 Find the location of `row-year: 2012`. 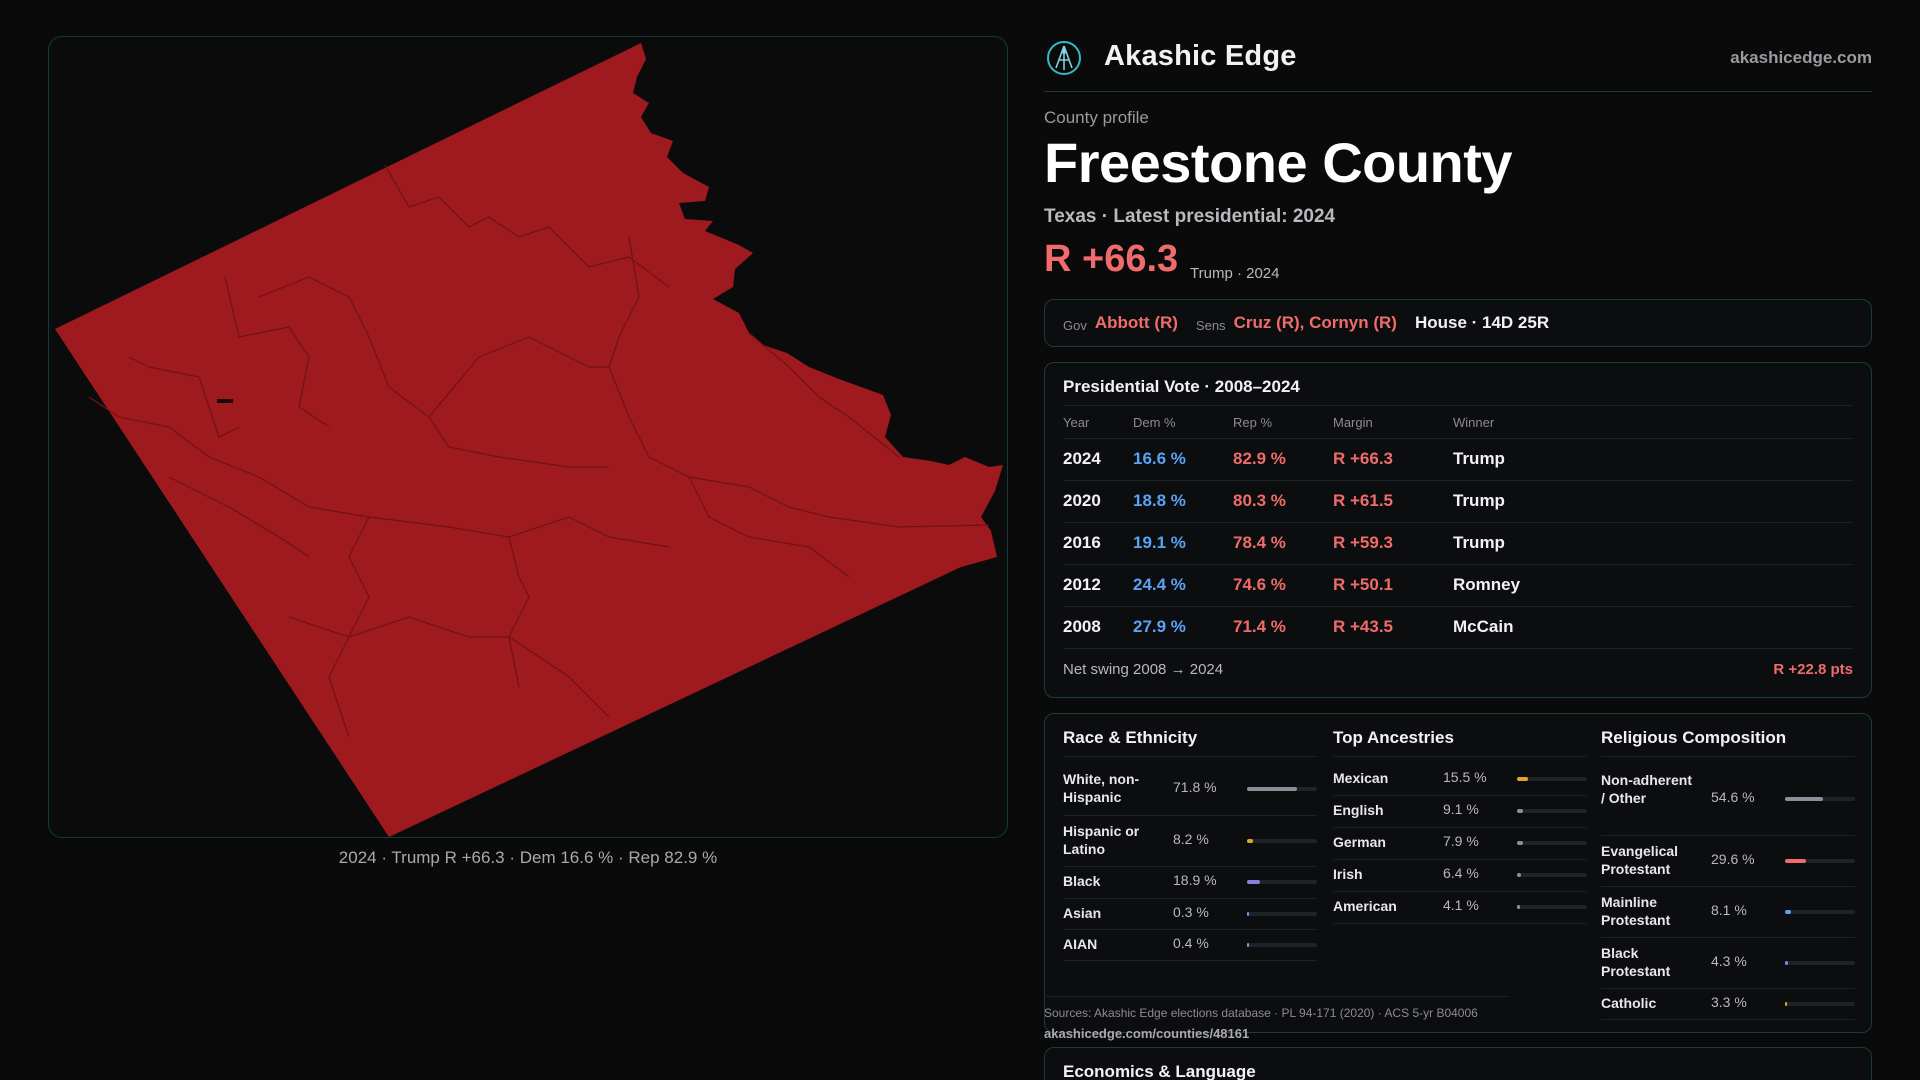

row-year: 2012 is located at coordinates (1082, 584).